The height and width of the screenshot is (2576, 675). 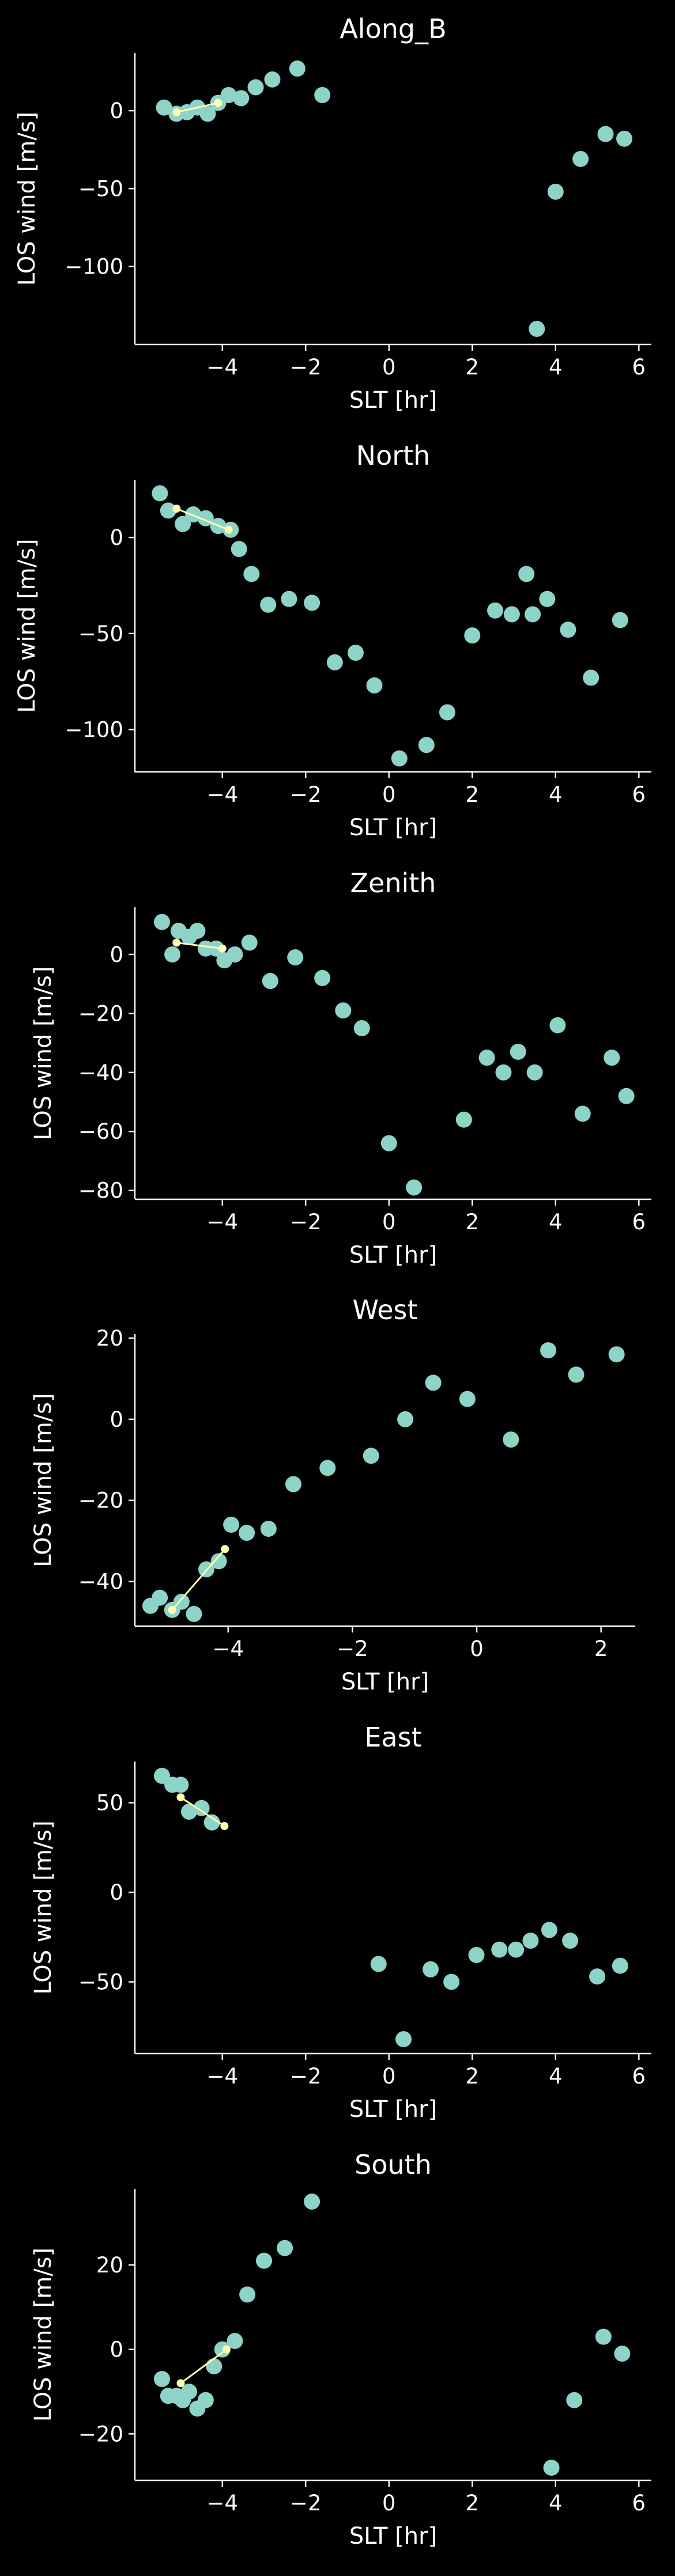 I want to click on x-tick-label: −4, so click(x=222, y=2503).